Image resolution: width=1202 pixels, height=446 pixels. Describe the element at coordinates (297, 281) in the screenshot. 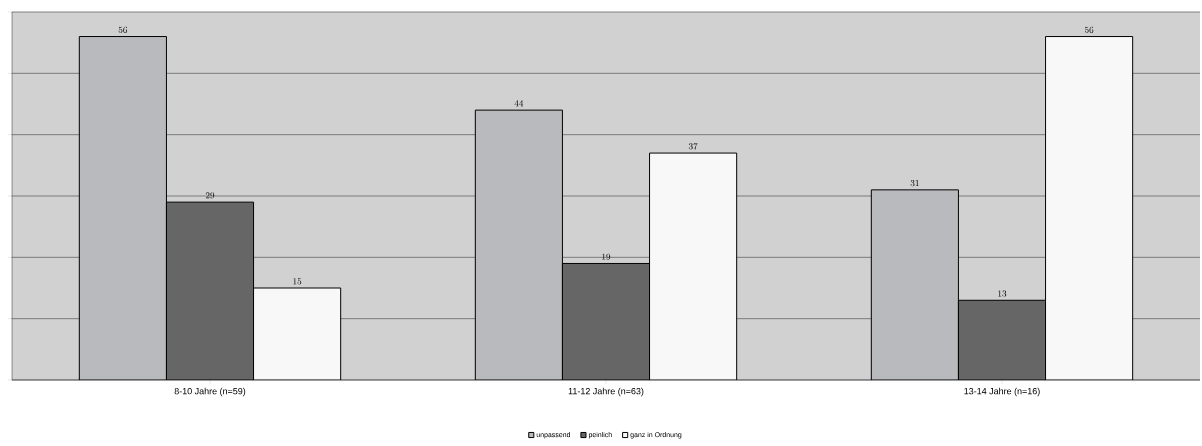

I see `data-label: 15` at that location.